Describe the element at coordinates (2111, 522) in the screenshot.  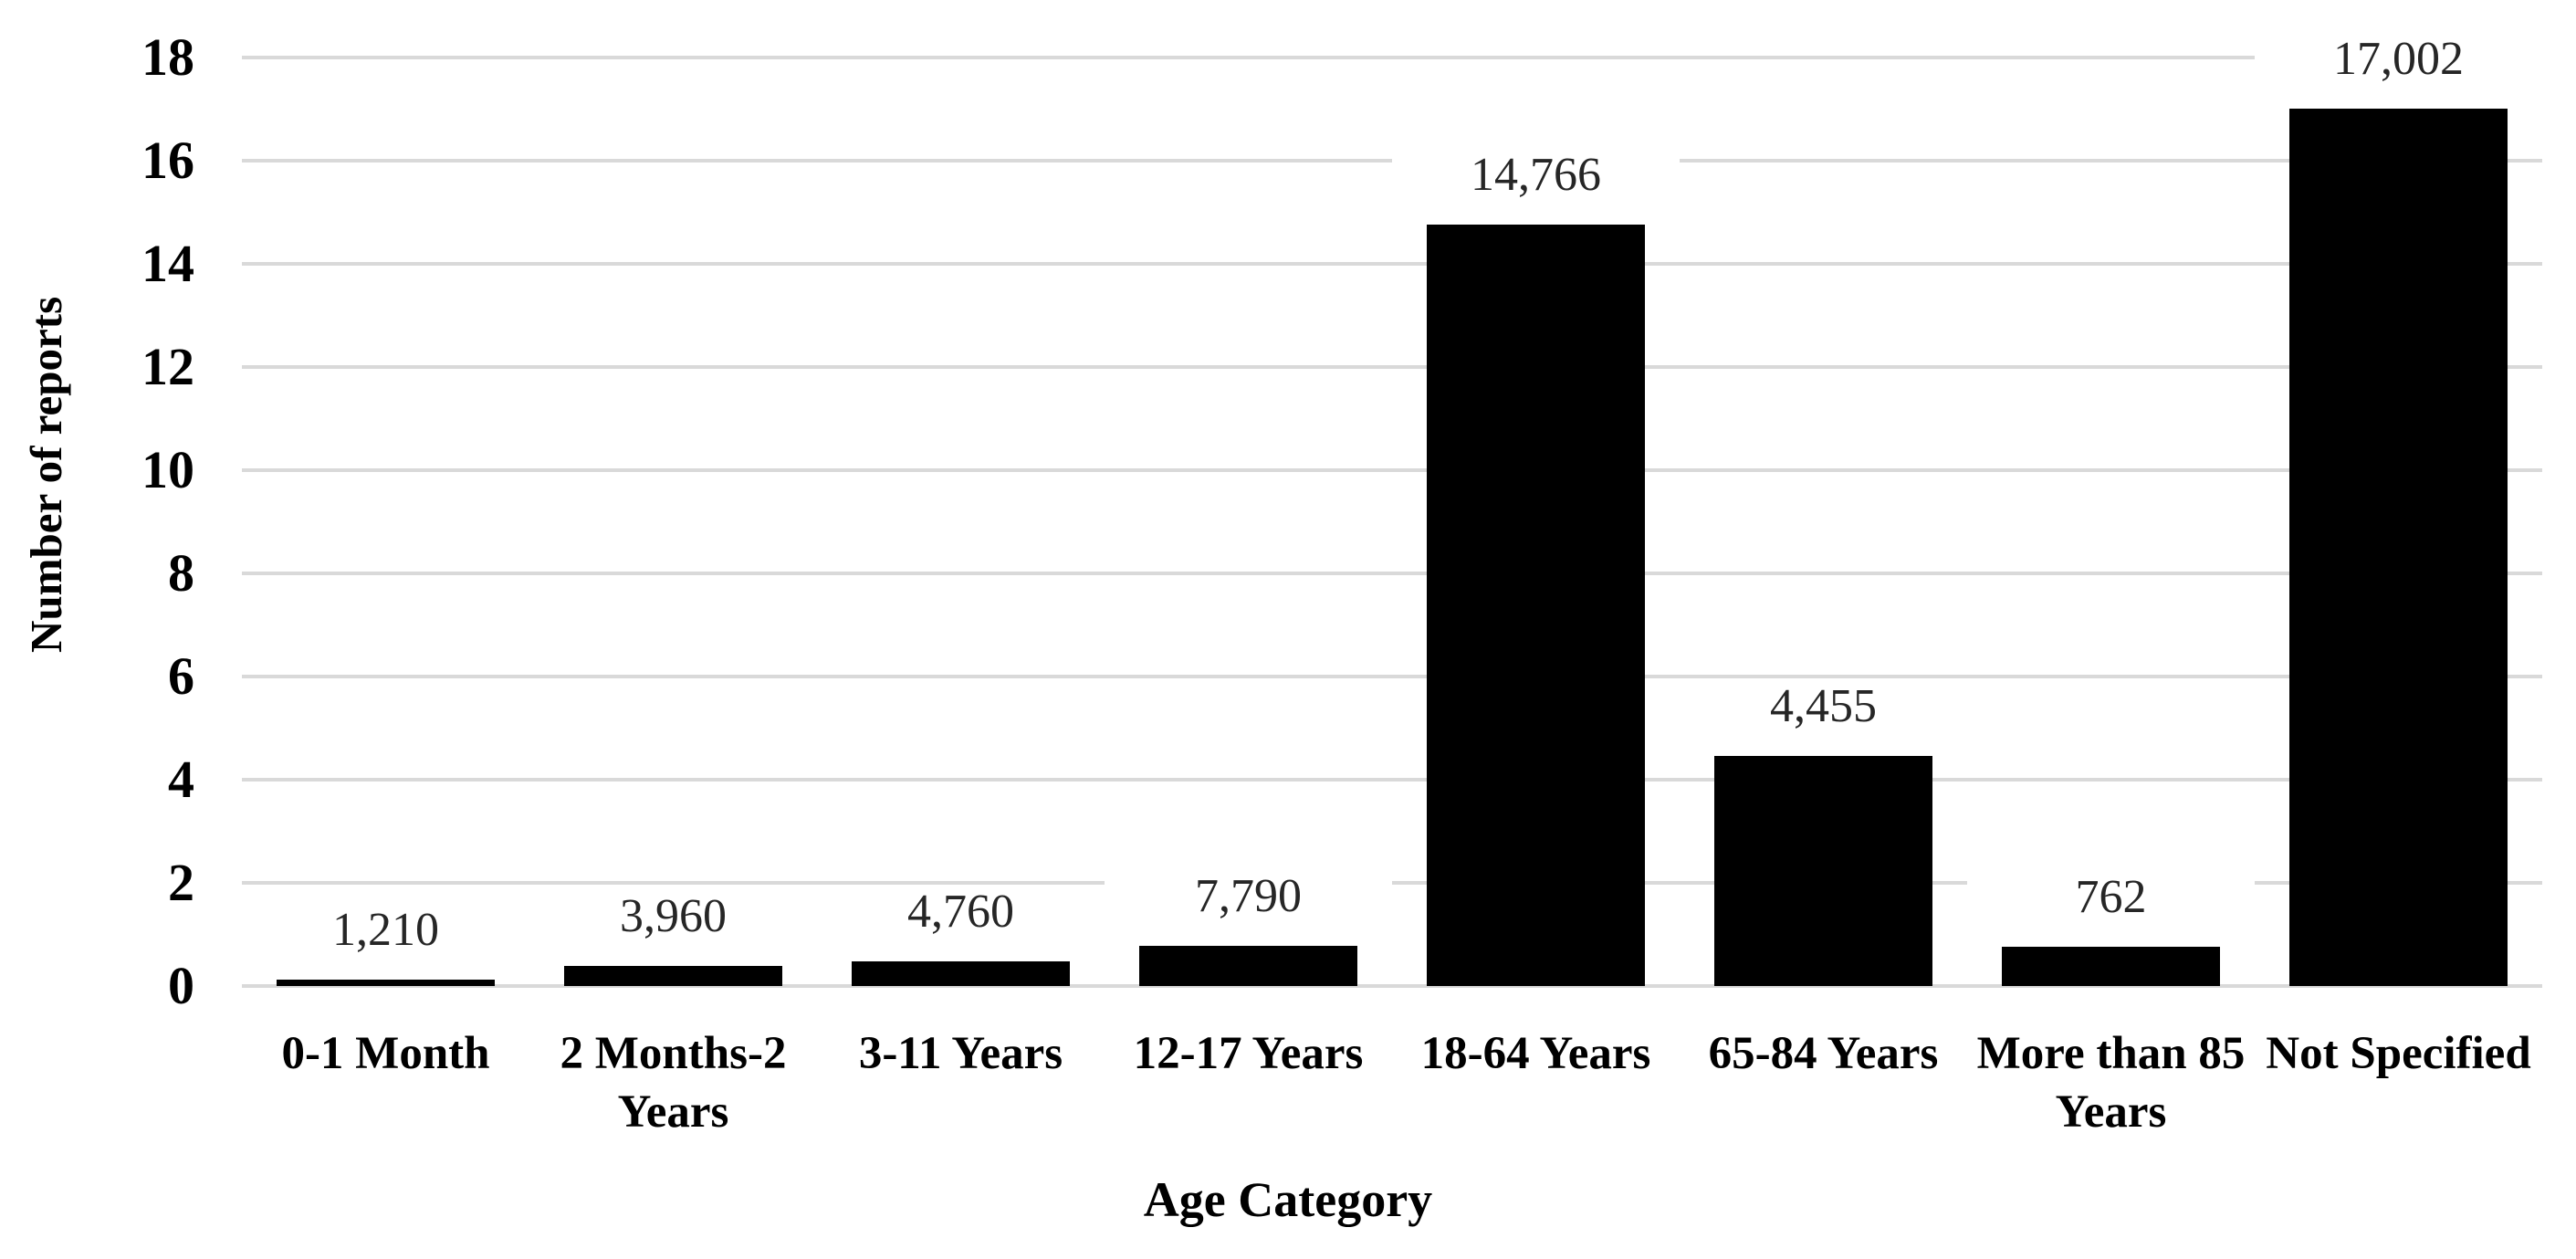
I see `bar-column-6: 762` at that location.